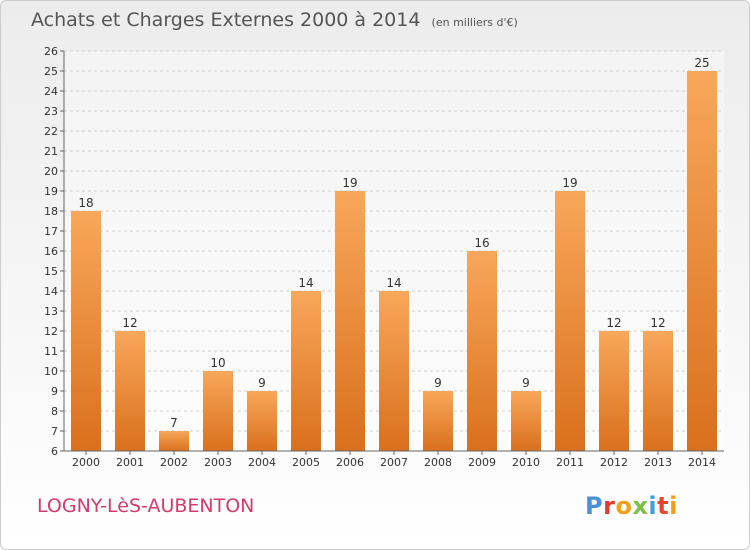 This screenshot has width=750, height=550. I want to click on x-tick-label: 2006, so click(350, 462).